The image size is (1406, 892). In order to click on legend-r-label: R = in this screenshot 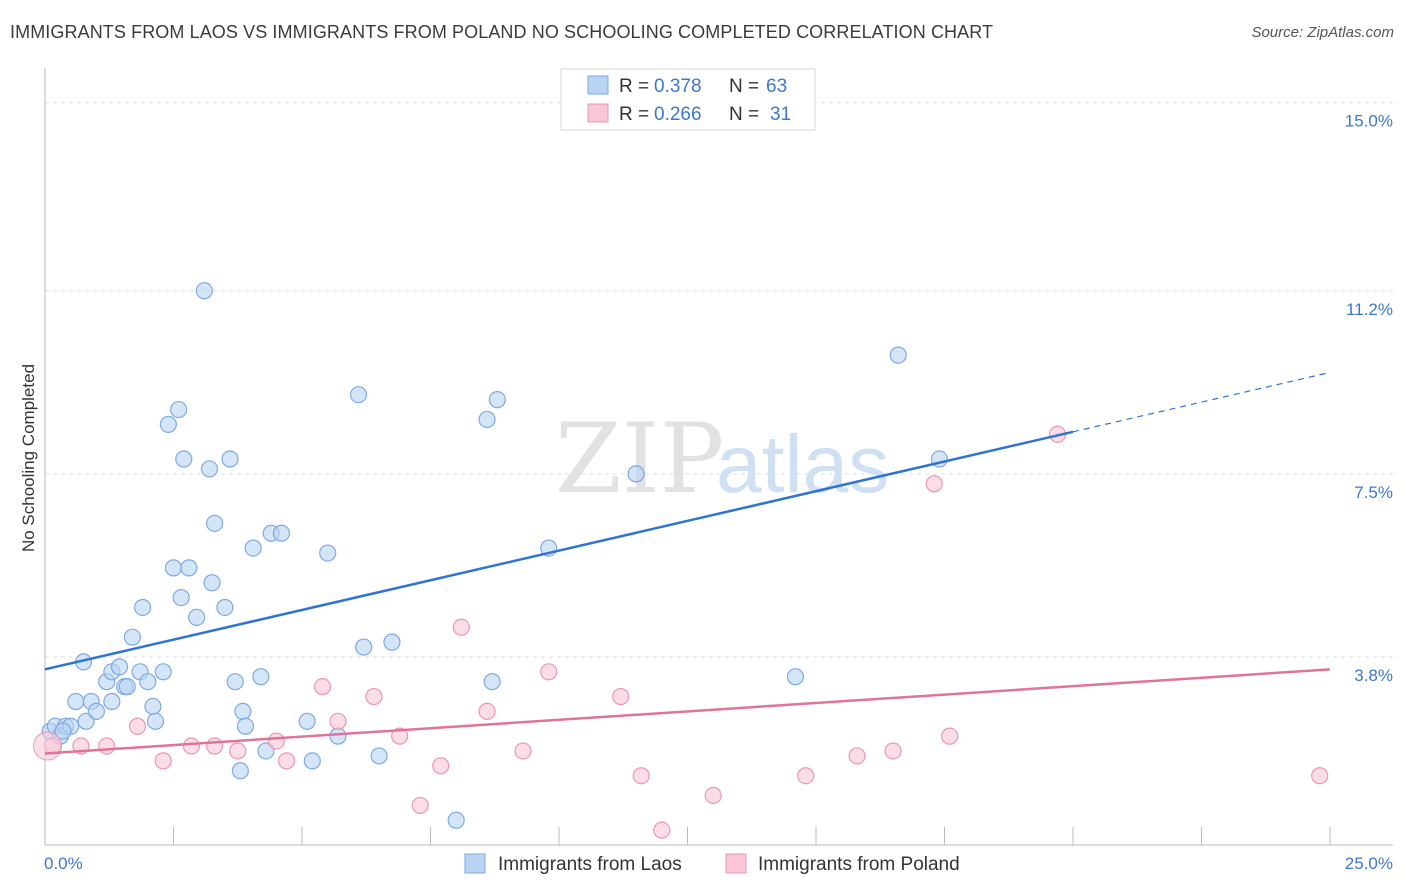, I will do `click(634, 86)`.